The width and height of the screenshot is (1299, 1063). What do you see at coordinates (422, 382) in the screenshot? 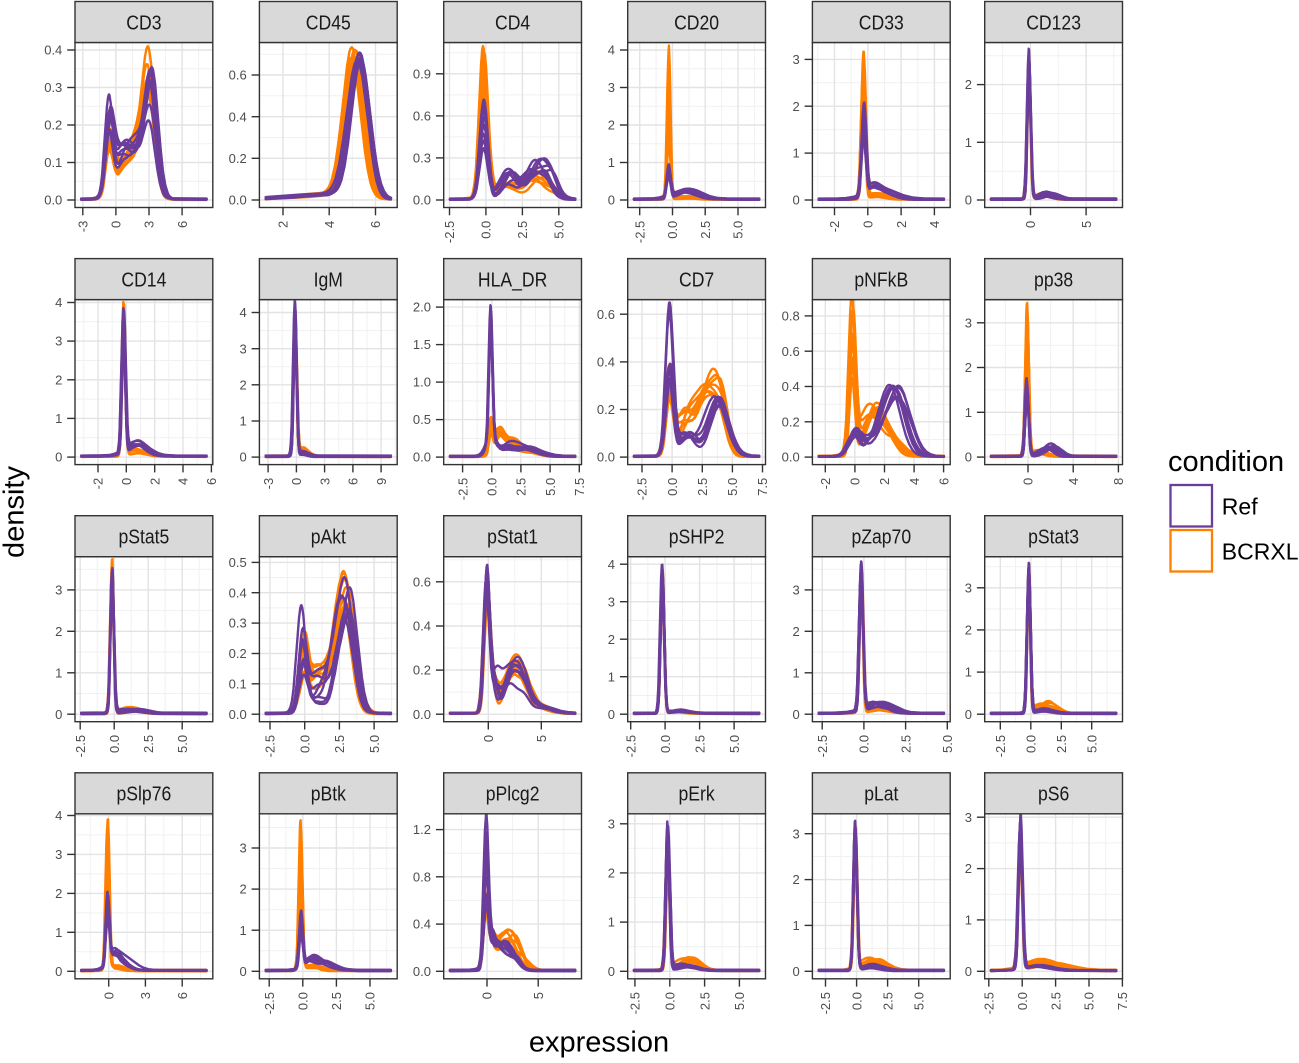
I see `svg-text: 1.0` at bounding box center [422, 382].